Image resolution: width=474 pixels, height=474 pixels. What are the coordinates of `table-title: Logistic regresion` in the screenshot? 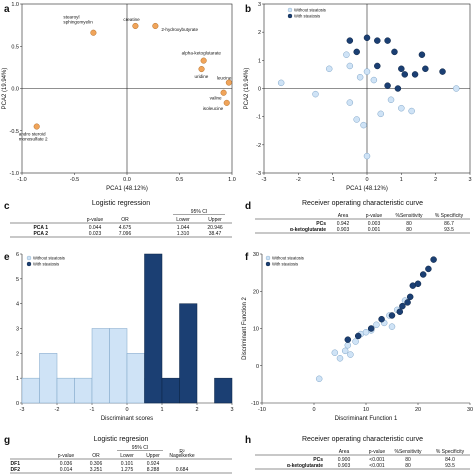 It's located at (121, 439).